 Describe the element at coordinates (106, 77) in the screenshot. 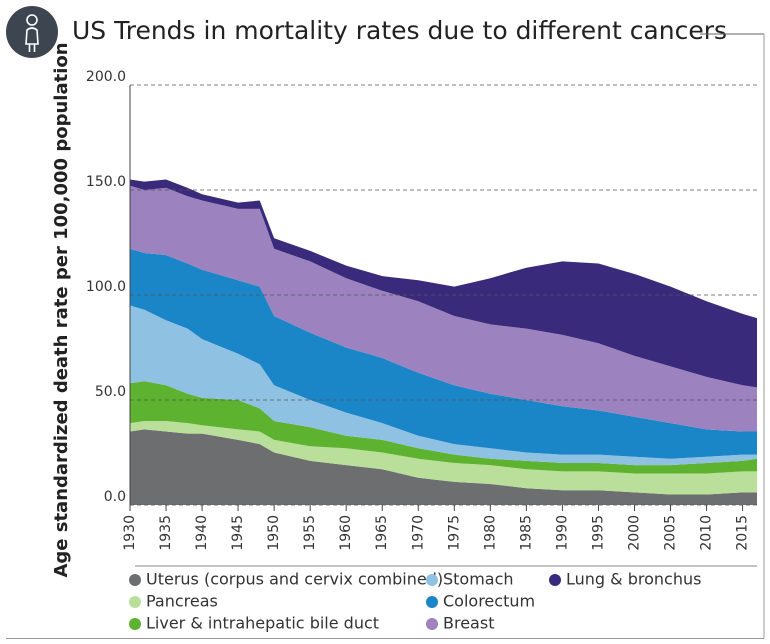

I see `y-tick-label: 200.0` at that location.